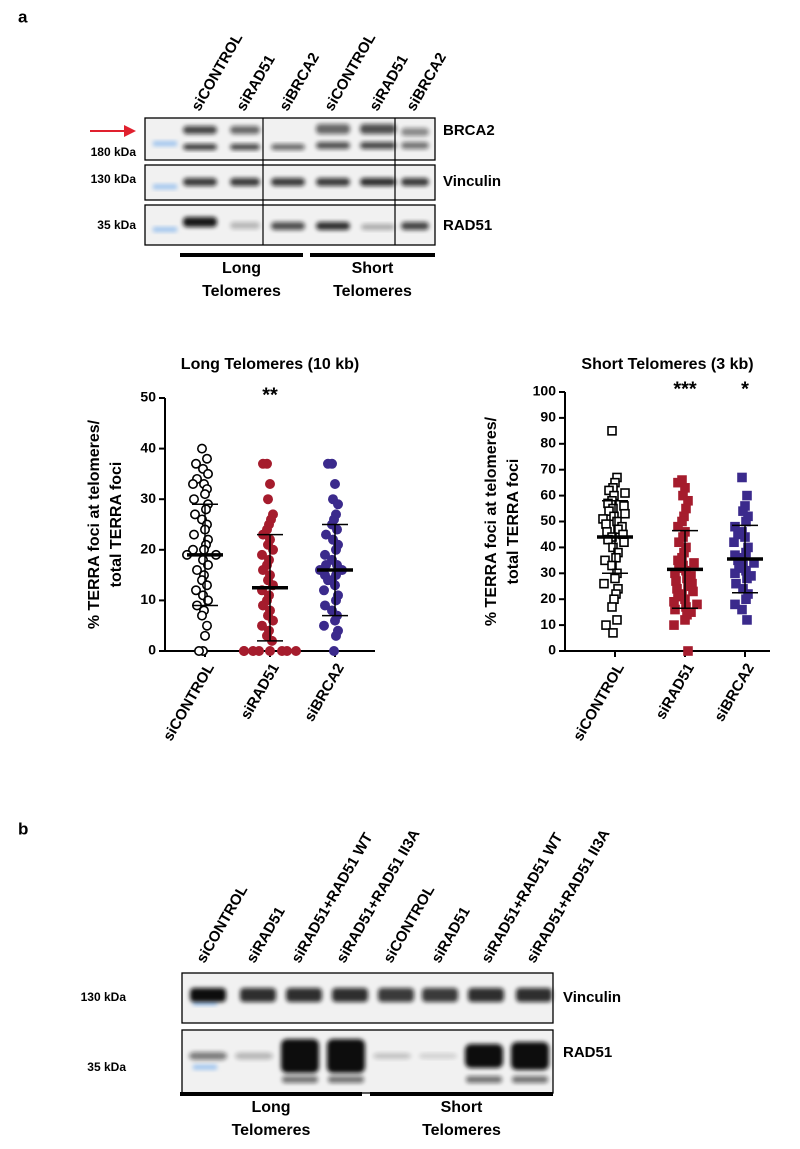 This screenshot has width=800, height=1149. Describe the element at coordinates (222, 924) in the screenshot. I see `lane-label: siCONTROL` at that location.